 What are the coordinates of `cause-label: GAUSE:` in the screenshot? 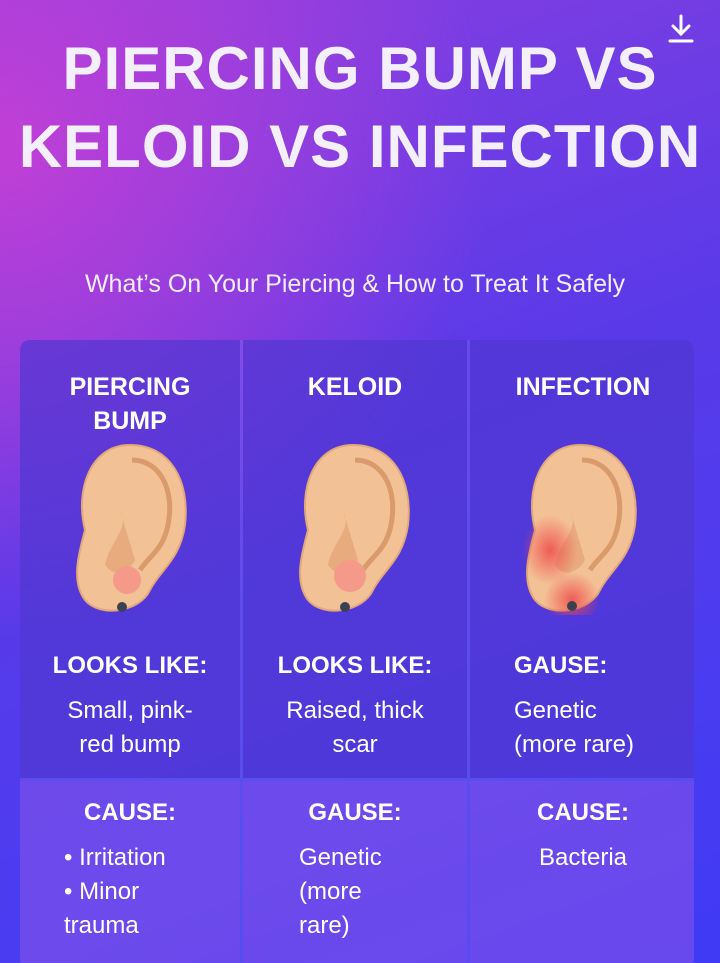 It's located at (355, 812).